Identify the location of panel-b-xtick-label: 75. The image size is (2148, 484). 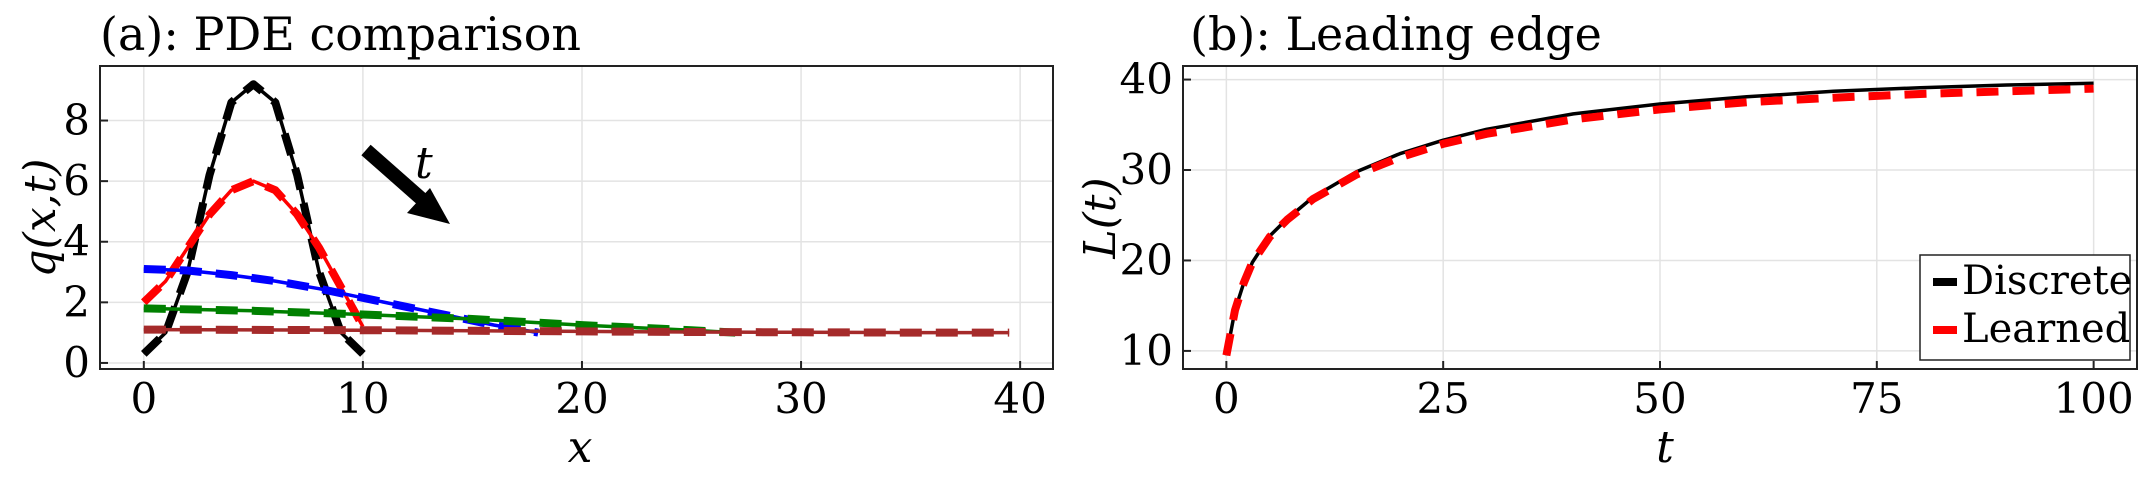
(1876, 398).